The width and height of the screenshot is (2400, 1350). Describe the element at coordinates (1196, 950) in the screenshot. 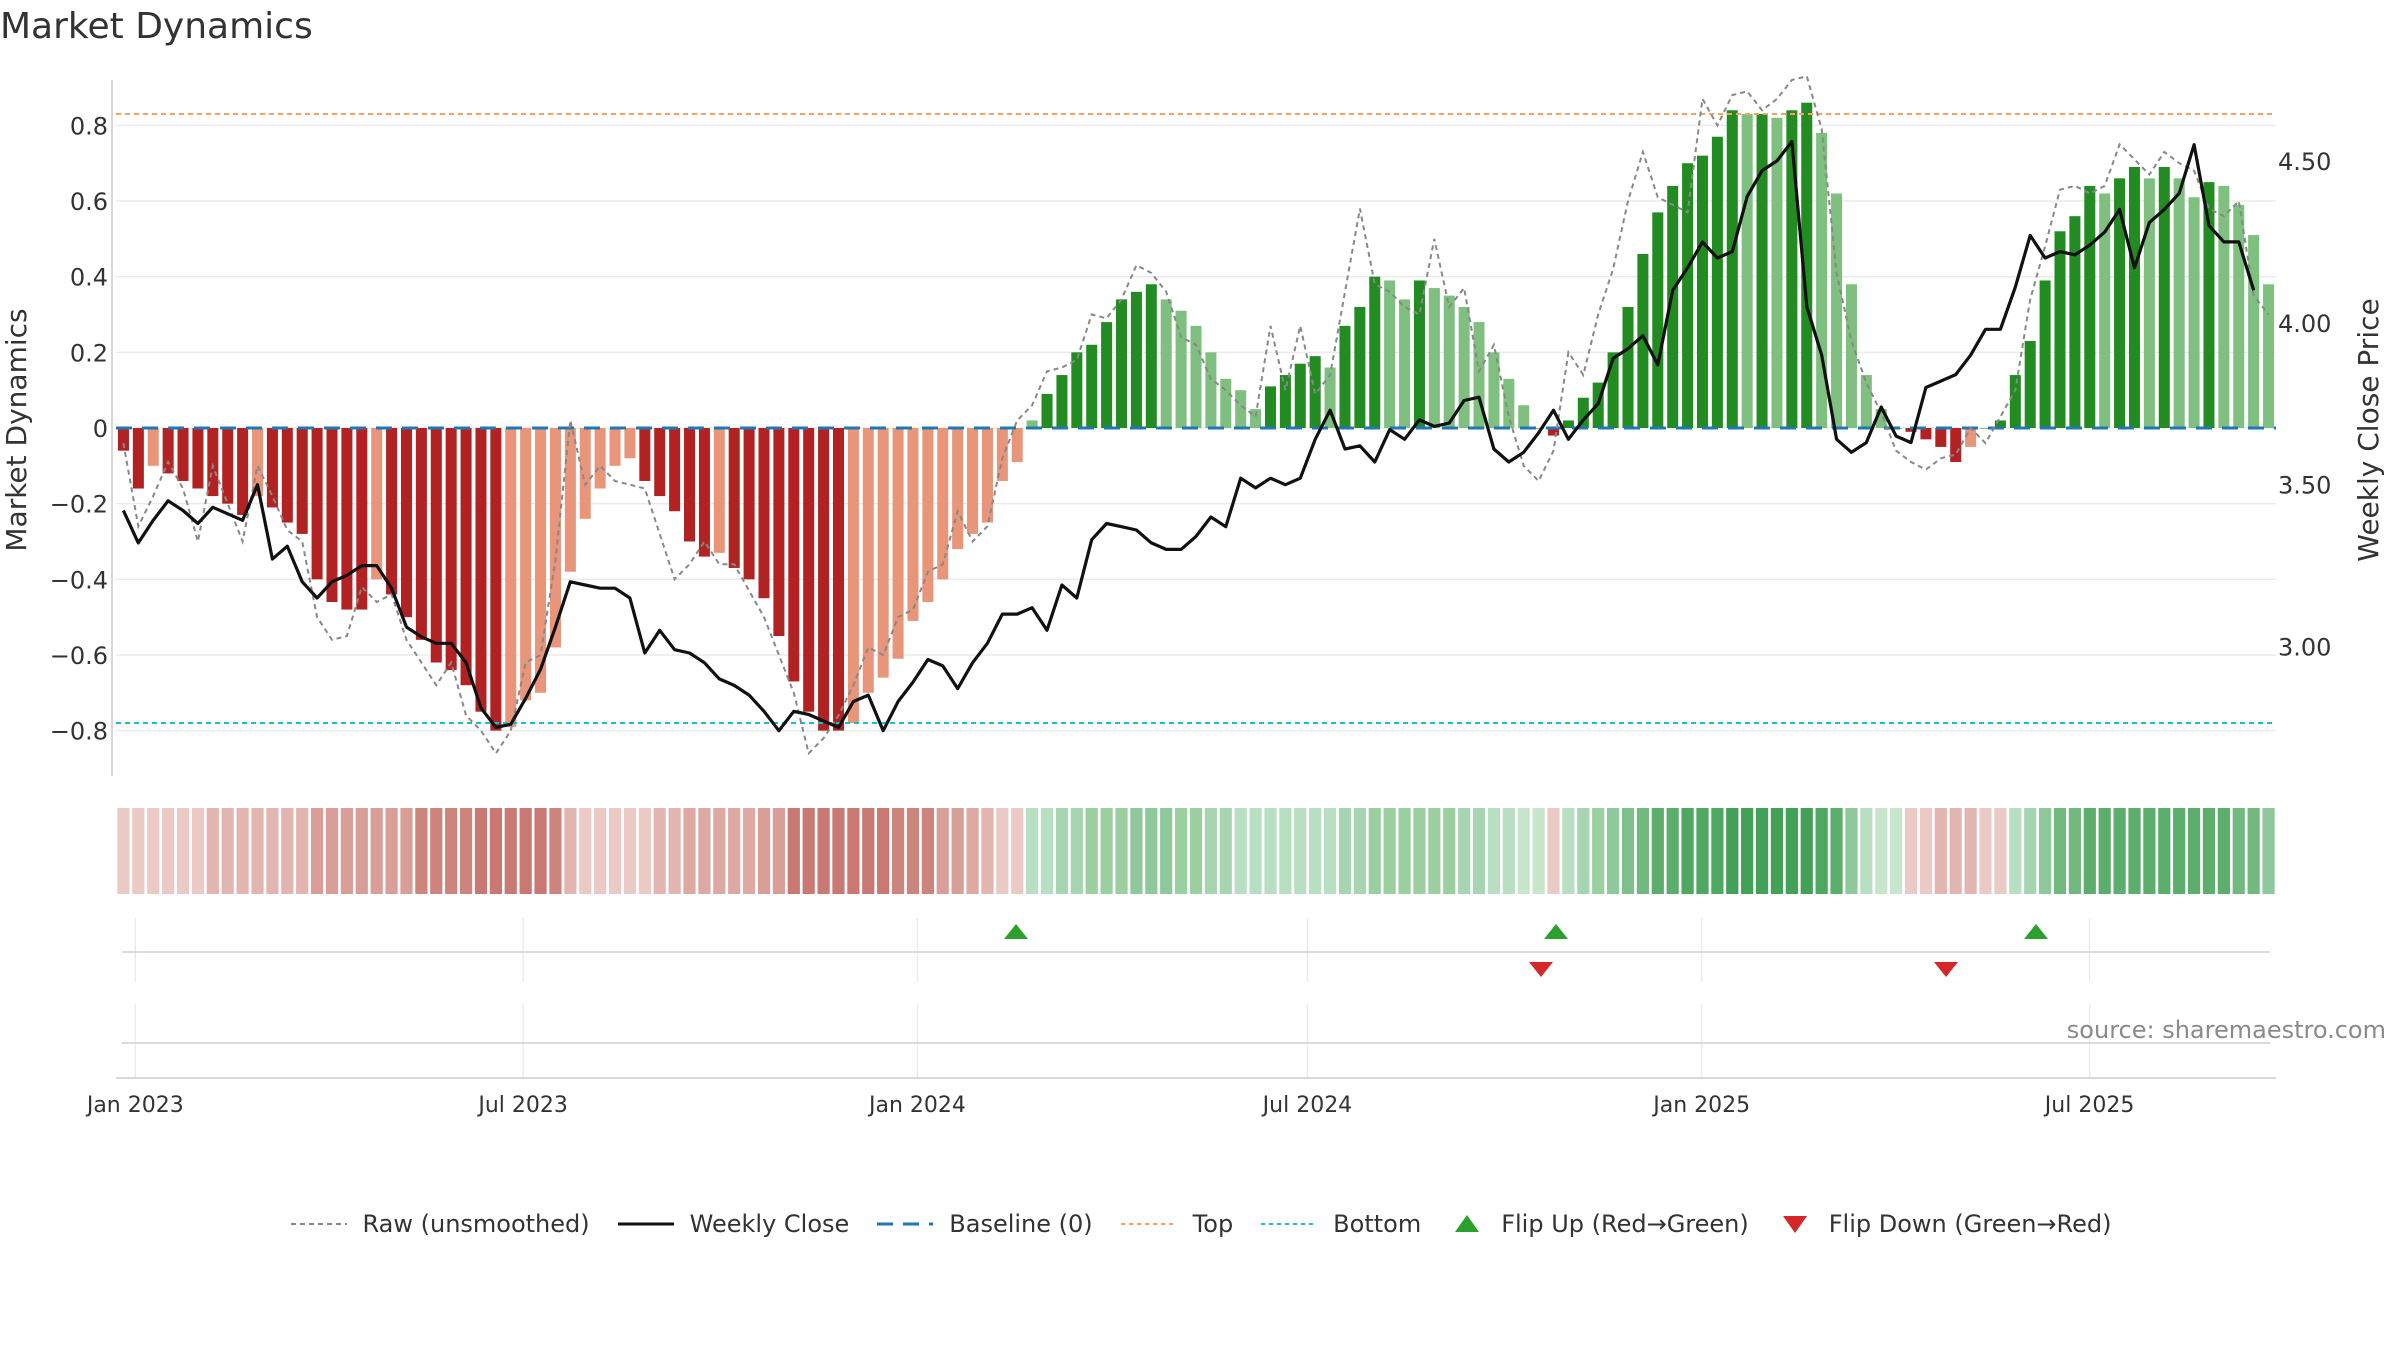

I see `flip-markers` at that location.